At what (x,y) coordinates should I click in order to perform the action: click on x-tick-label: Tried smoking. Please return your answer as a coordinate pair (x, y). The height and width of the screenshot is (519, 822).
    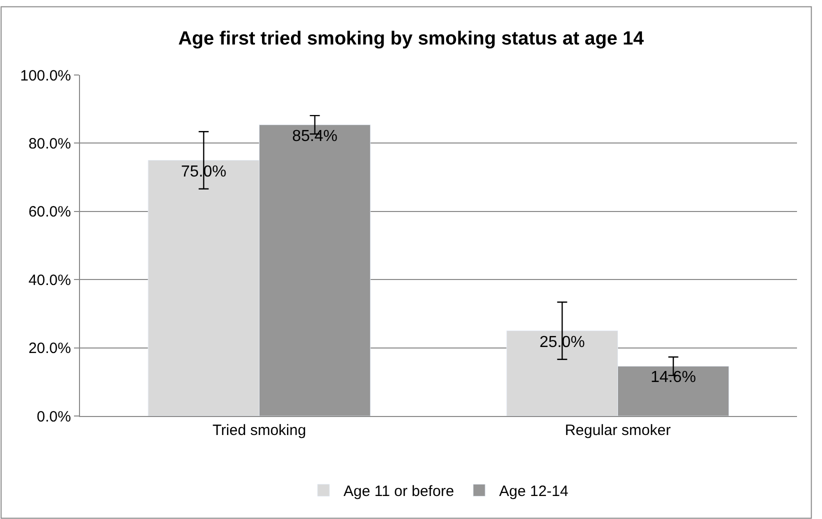
    Looking at the image, I should click on (259, 430).